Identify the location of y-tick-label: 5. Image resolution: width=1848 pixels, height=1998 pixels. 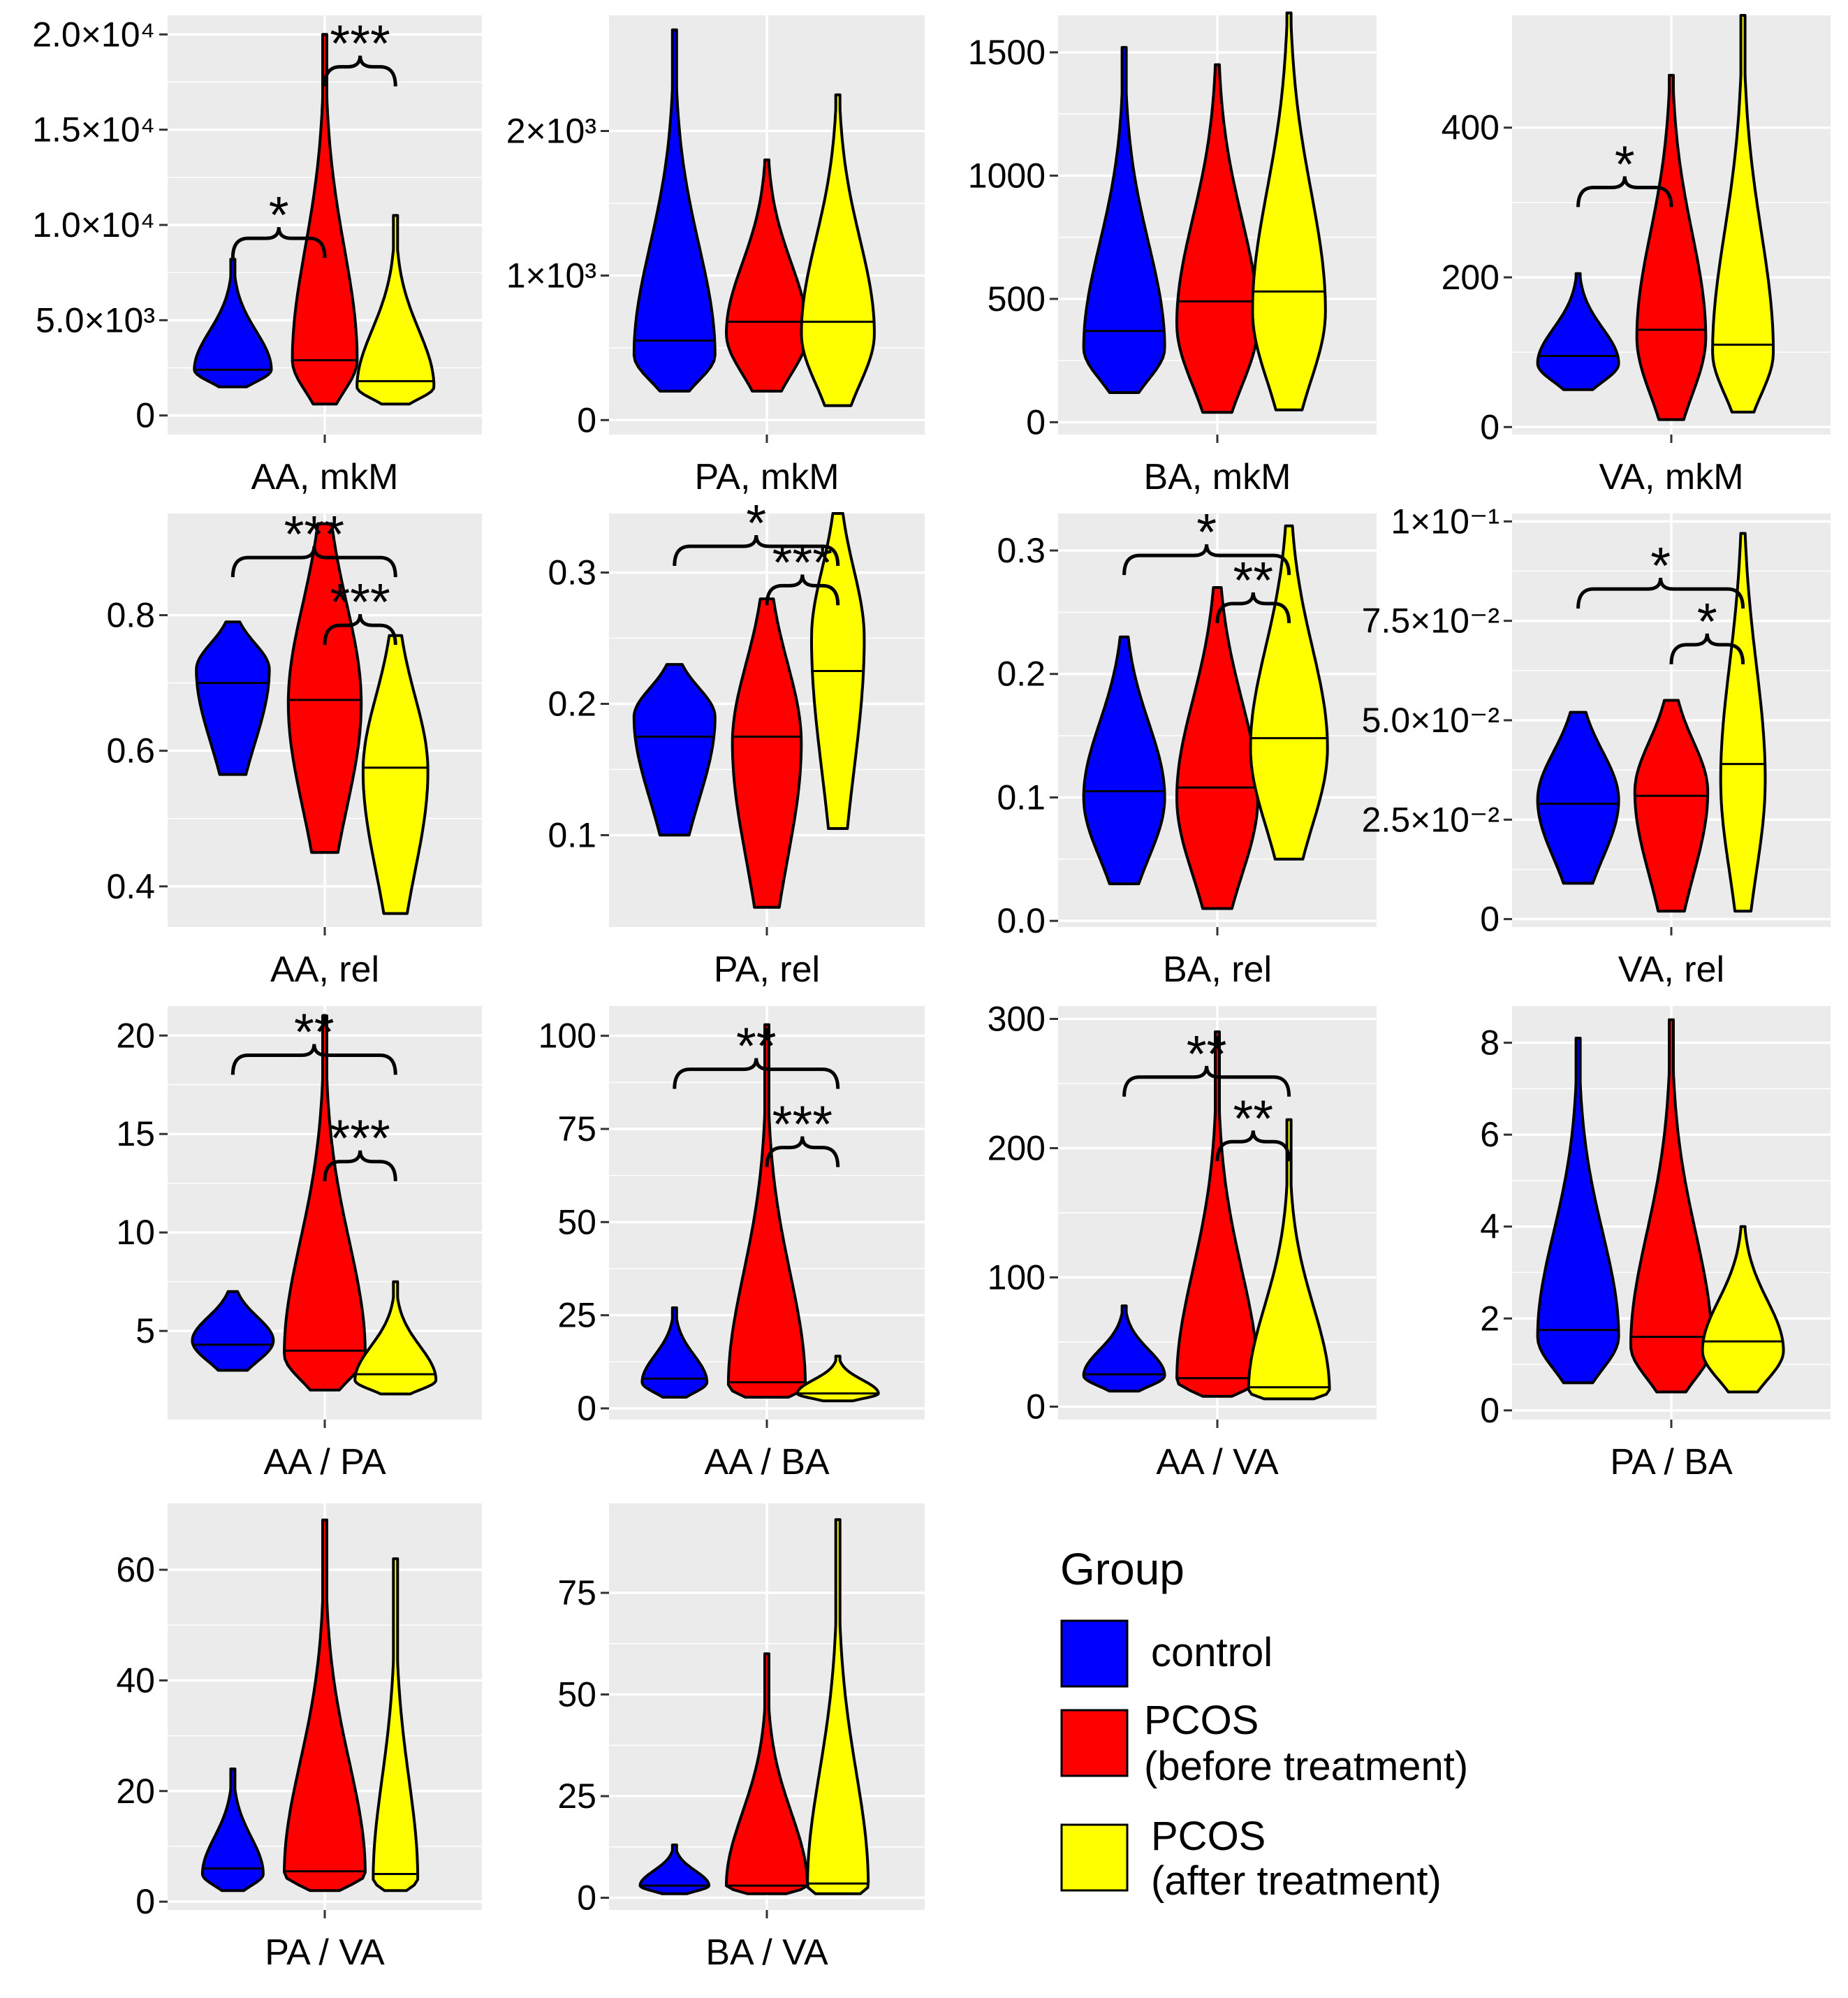
(145, 1330).